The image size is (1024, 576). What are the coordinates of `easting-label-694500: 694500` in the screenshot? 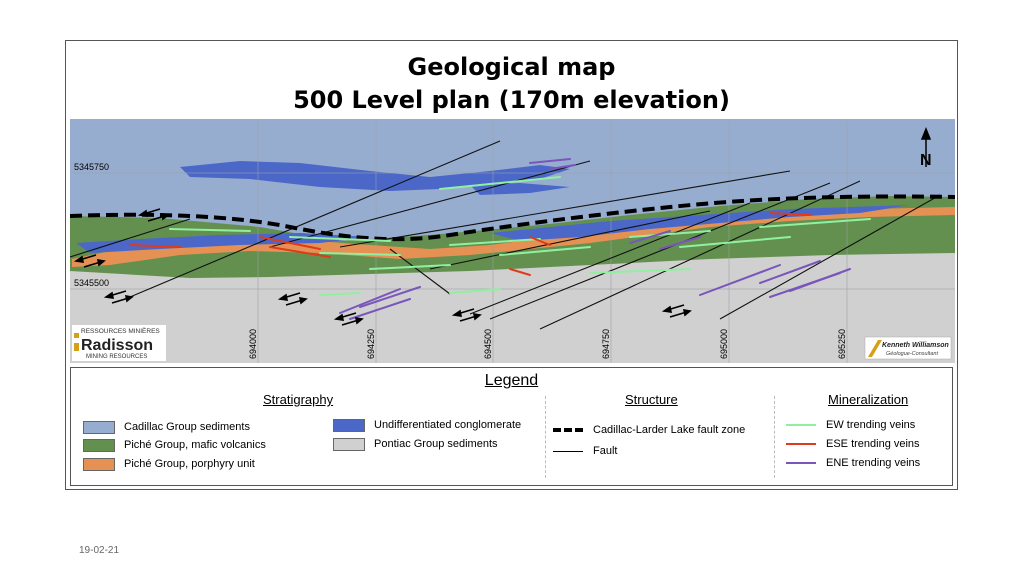 It's located at (488, 344).